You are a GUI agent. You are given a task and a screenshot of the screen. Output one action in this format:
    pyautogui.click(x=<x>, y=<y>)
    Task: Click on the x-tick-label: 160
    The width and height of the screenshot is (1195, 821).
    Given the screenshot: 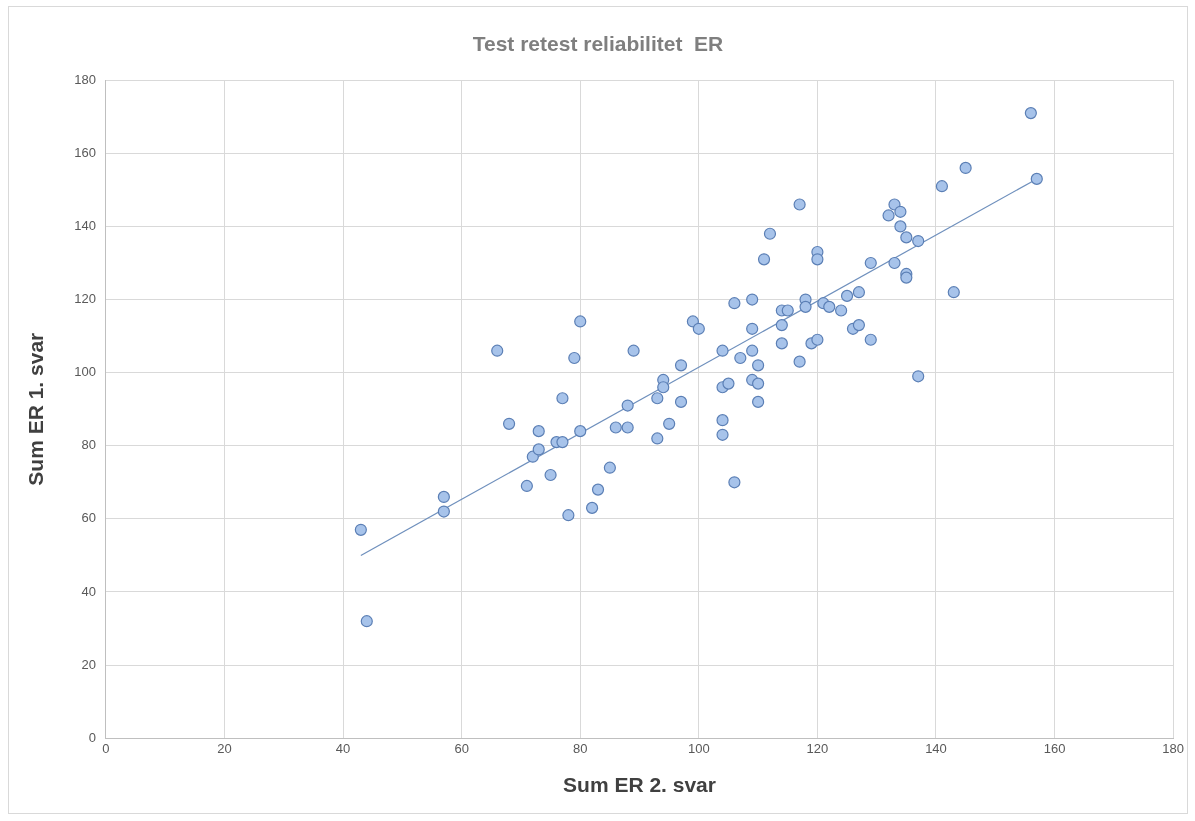 What is the action you would take?
    pyautogui.click(x=1054, y=748)
    